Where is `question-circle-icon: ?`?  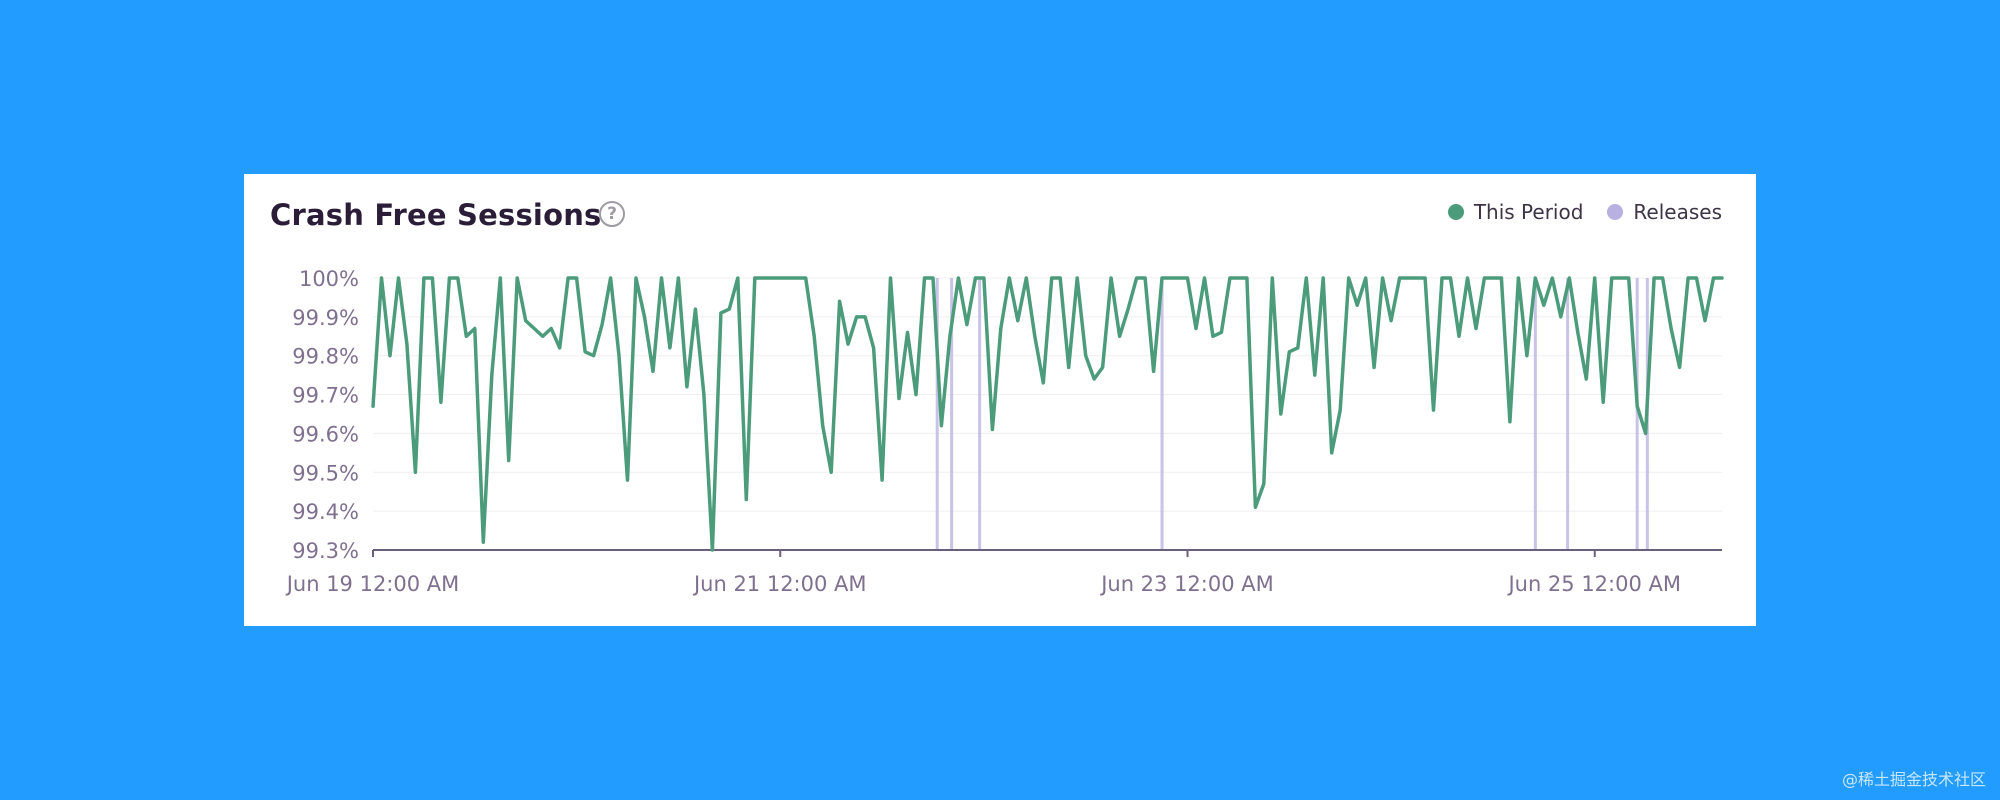 question-circle-icon: ? is located at coordinates (612, 214).